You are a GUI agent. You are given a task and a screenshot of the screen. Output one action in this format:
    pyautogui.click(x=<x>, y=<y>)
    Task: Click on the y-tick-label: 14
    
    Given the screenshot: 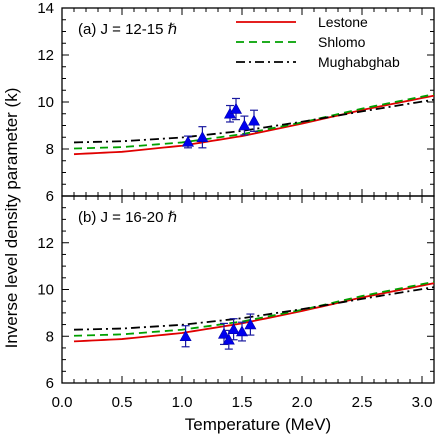 What is the action you would take?
    pyautogui.click(x=45, y=8)
    